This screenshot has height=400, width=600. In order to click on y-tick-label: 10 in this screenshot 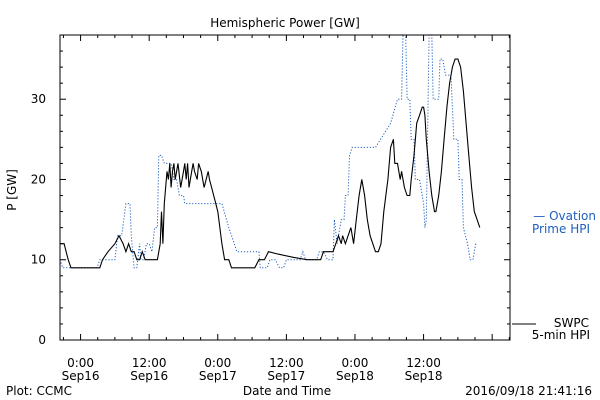, I will do `click(38, 260)`.